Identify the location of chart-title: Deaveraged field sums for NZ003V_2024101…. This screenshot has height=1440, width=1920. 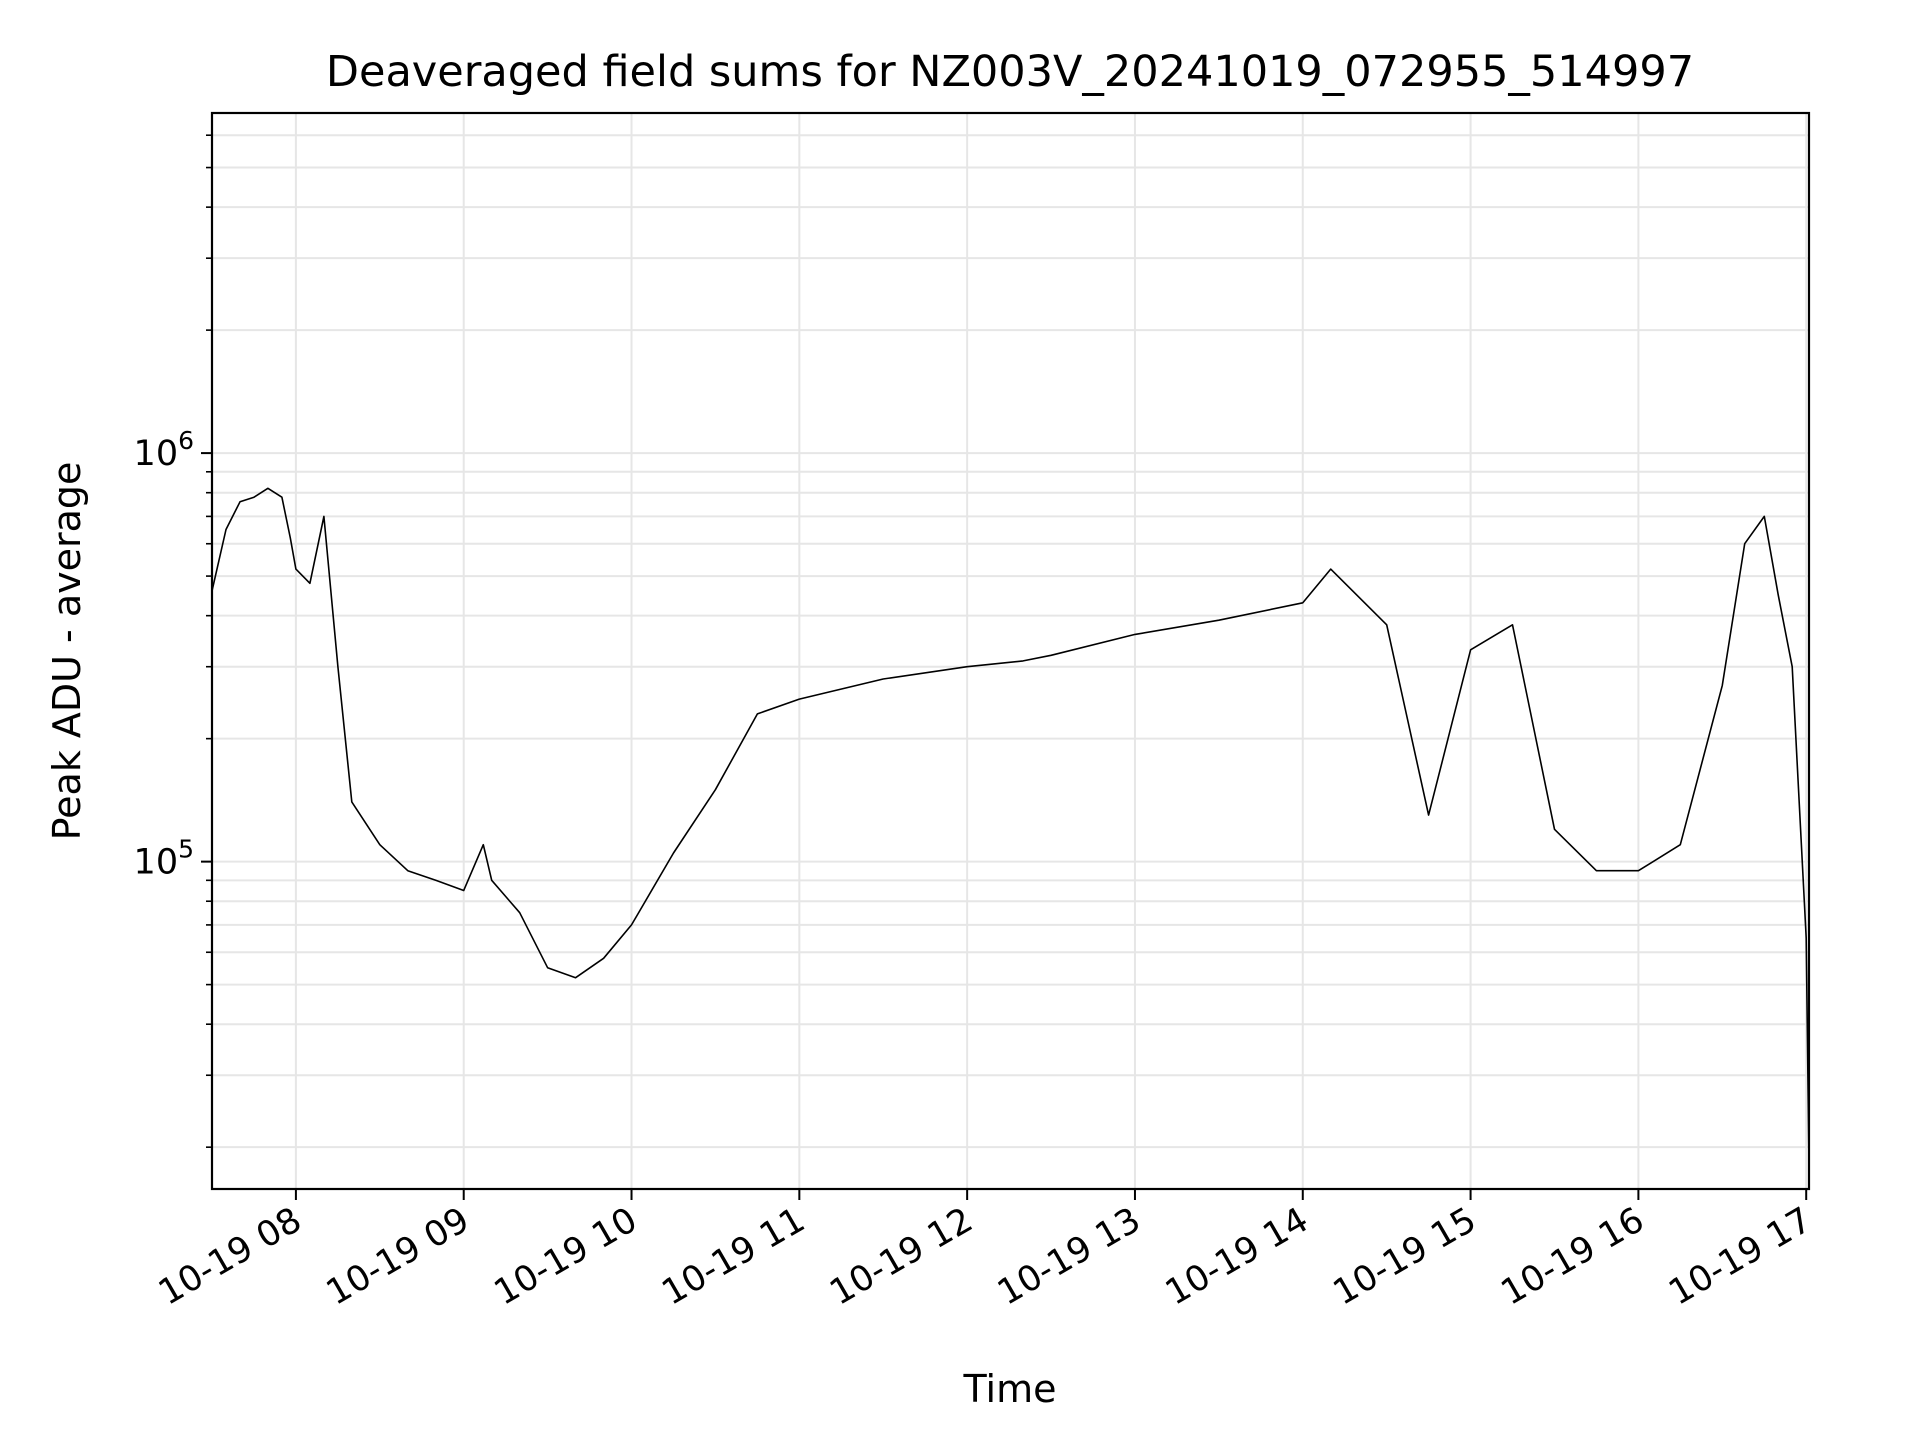
(1010, 72).